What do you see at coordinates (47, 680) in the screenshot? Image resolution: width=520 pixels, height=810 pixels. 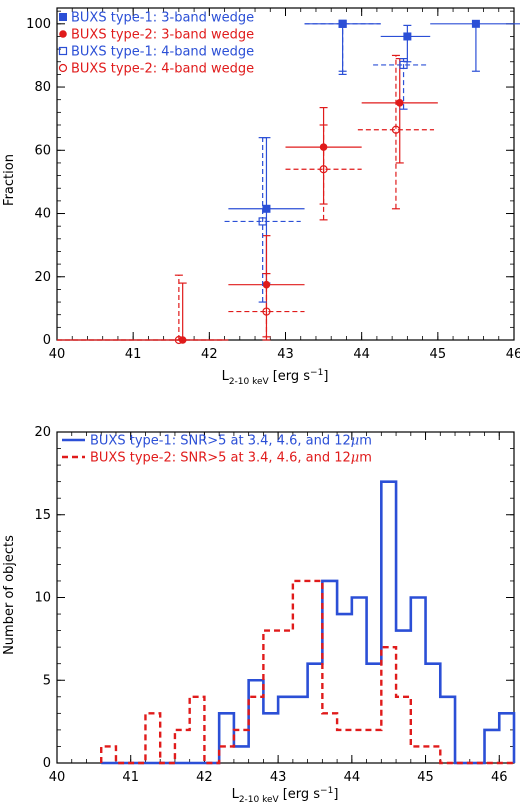 I see `y-tick-label: 5` at bounding box center [47, 680].